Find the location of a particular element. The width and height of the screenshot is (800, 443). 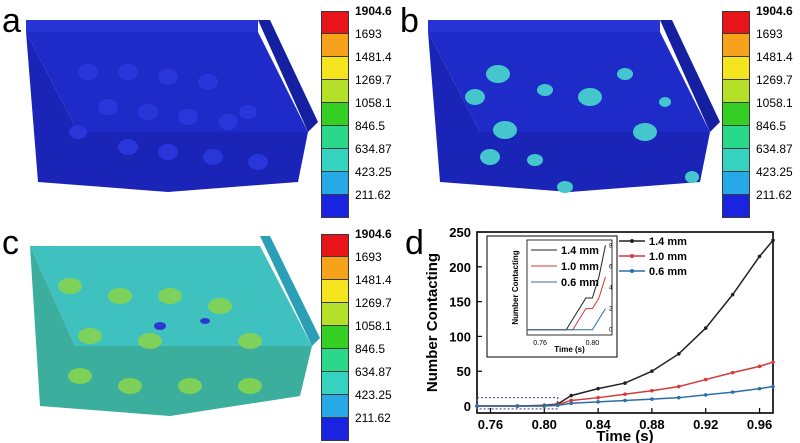

inset-x-tick-label: 0.80 is located at coordinates (593, 343).